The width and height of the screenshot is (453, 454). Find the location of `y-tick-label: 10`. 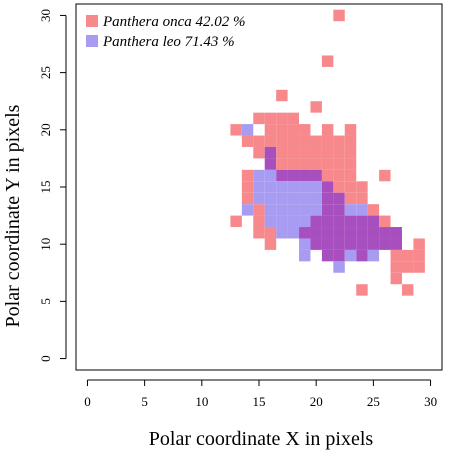

y-tick-label: 10 is located at coordinates (45, 244).